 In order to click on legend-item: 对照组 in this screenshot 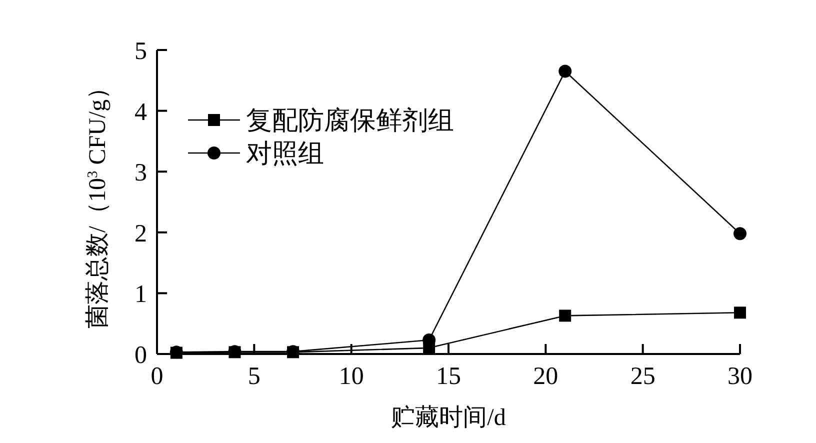, I will do `click(256, 153)`.